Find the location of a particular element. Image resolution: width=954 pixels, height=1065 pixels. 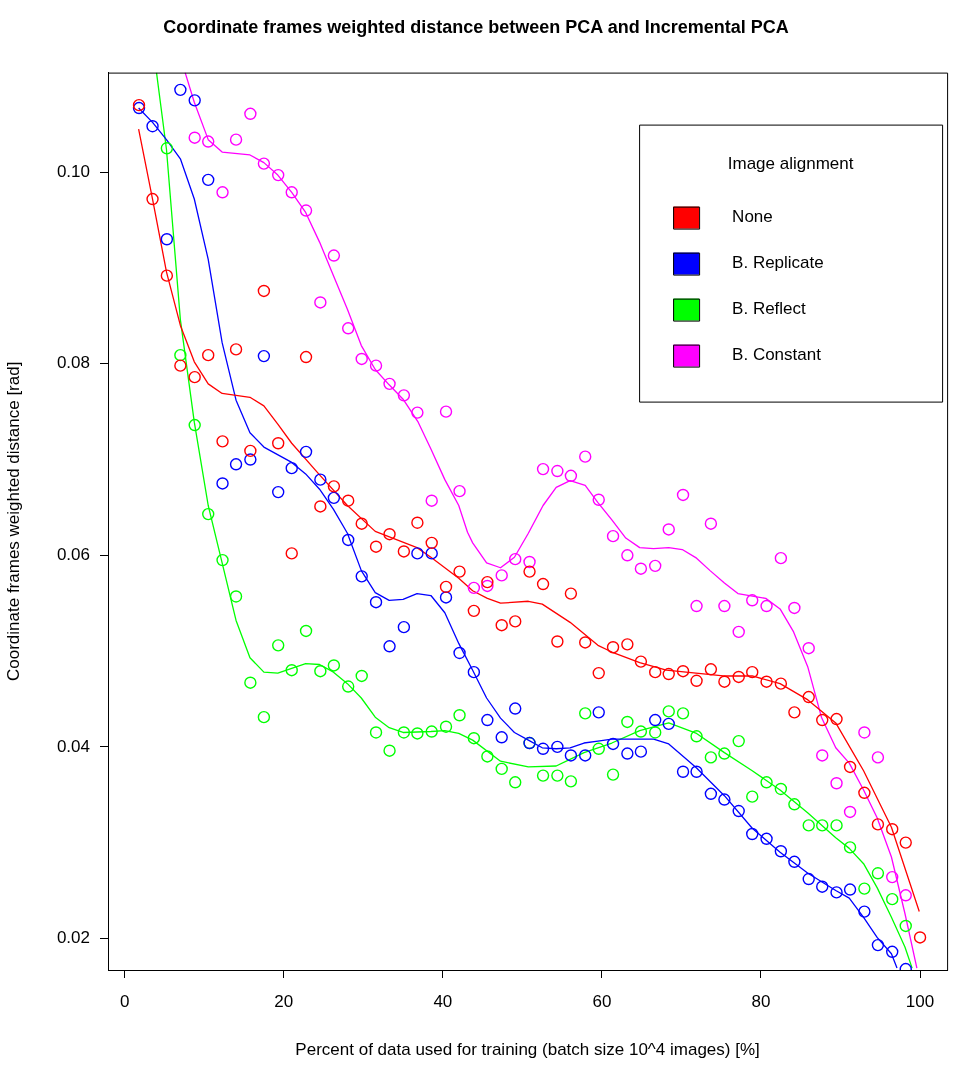

y-tick-label: 0.08 is located at coordinates (73, 363).